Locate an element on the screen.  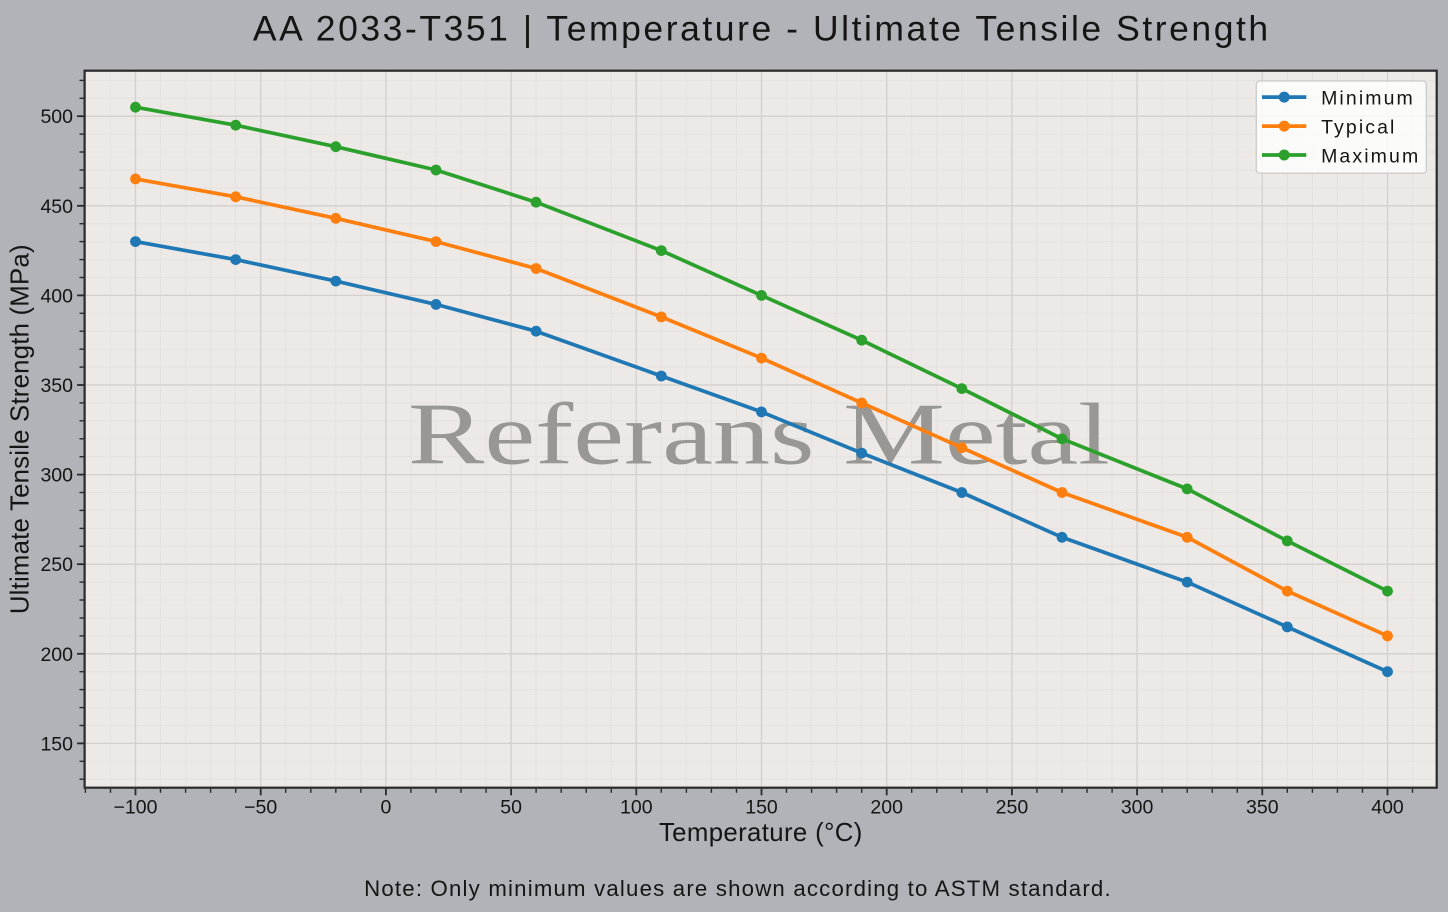
svg-text: Typical is located at coordinates (1358, 128).